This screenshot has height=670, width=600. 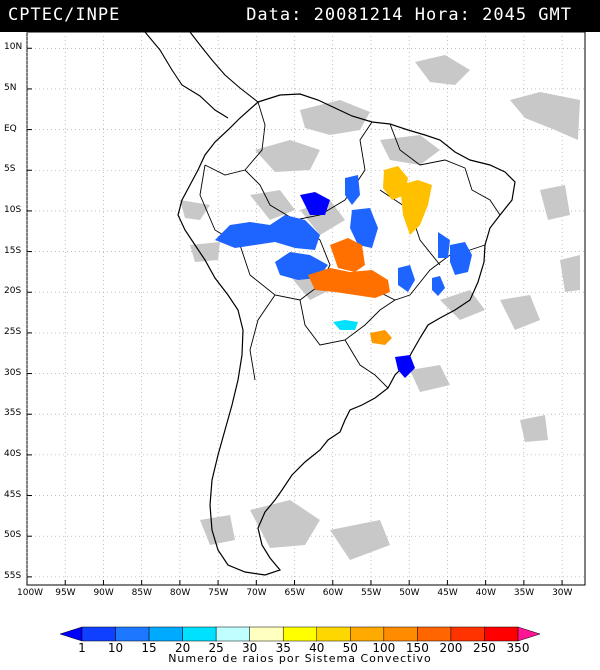 What do you see at coordinates (447, 593) in the screenshot?
I see `lon-label: 45W` at bounding box center [447, 593].